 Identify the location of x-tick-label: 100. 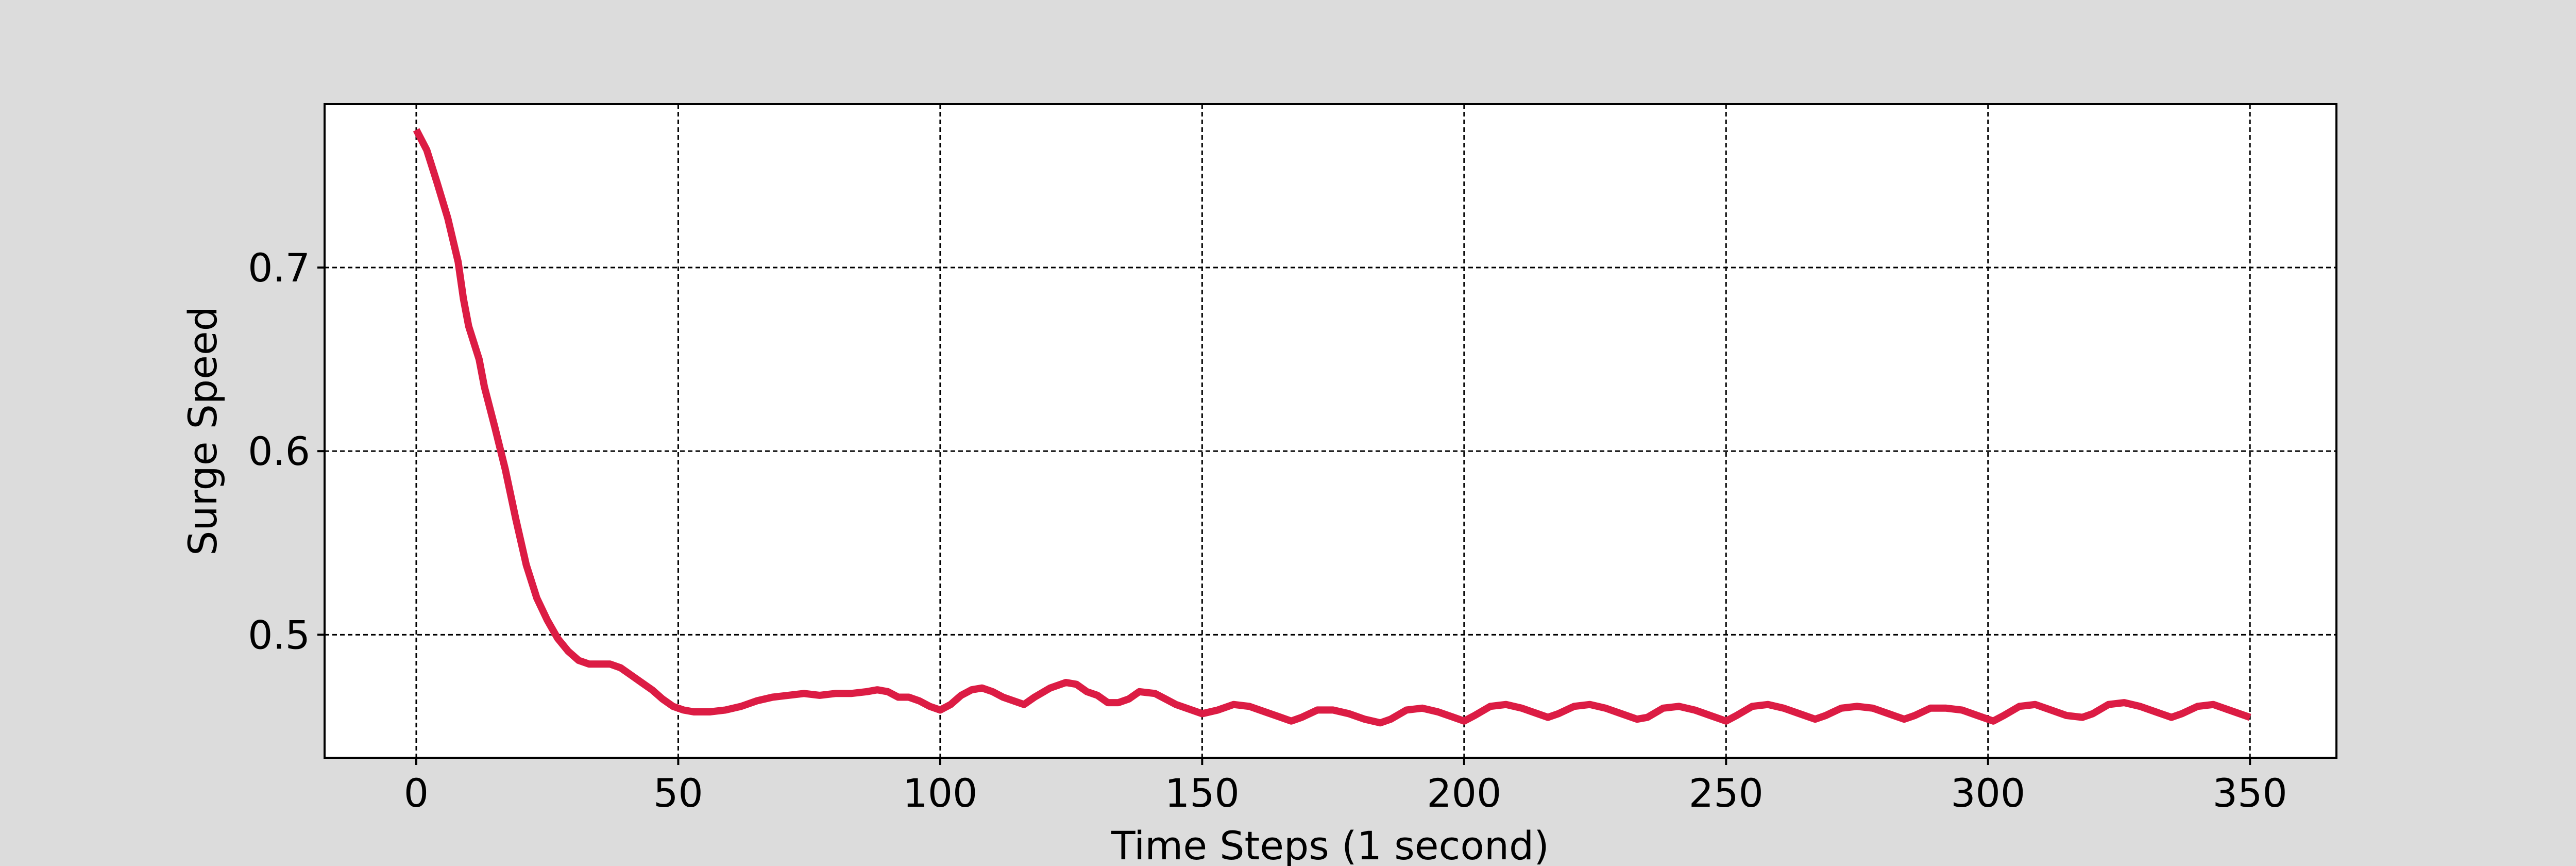
(940, 793).